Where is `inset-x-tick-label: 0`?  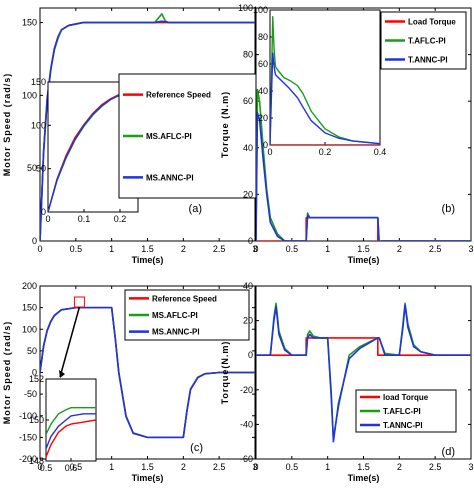
inset-x-tick-label: 0 is located at coordinates (47, 219).